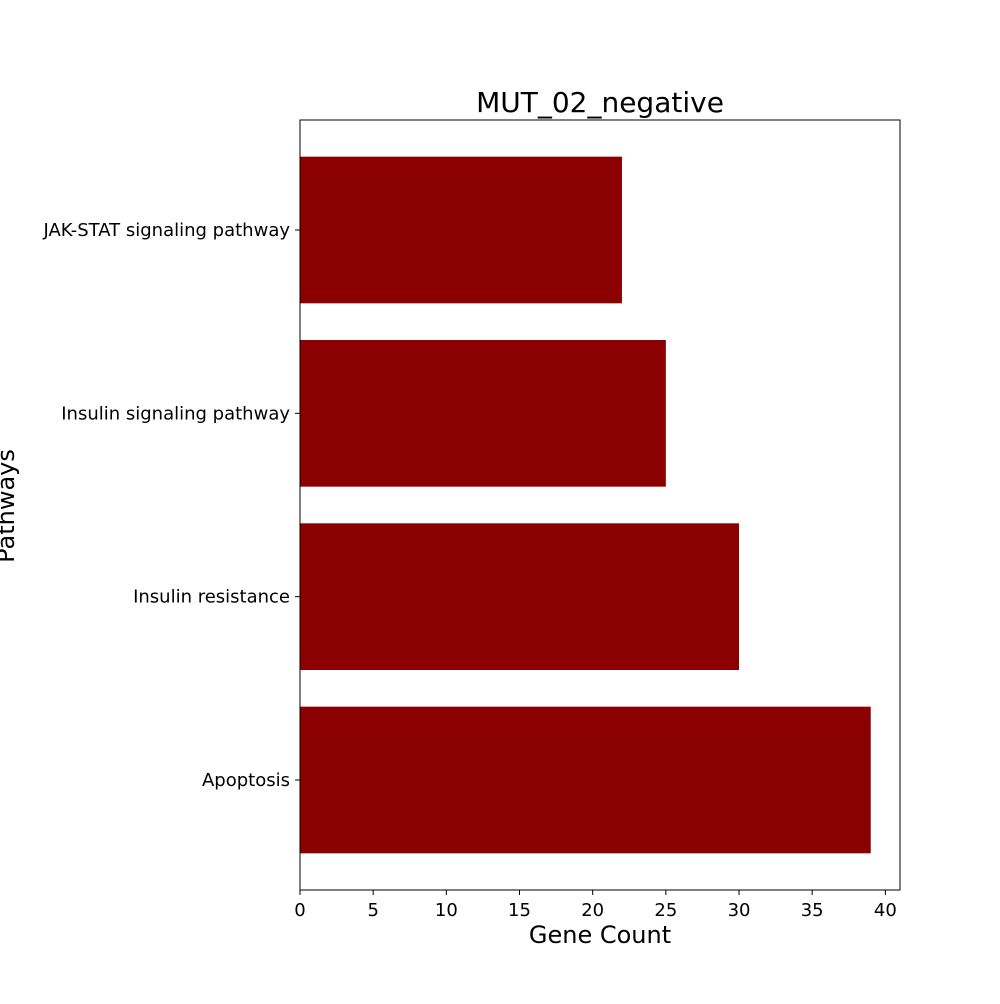 The height and width of the screenshot is (1004, 1000). Describe the element at coordinates (585, 780) in the screenshot. I see `bar-apoptosis` at that location.